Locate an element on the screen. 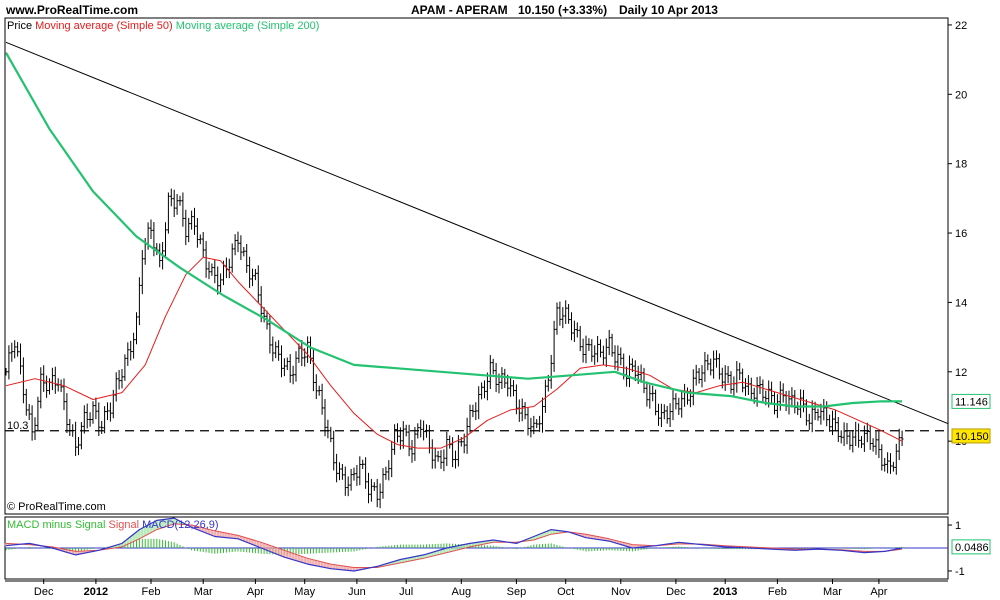  macd-legend: MACD minus Signal Signal MACD(12,26,9) is located at coordinates (113, 525).